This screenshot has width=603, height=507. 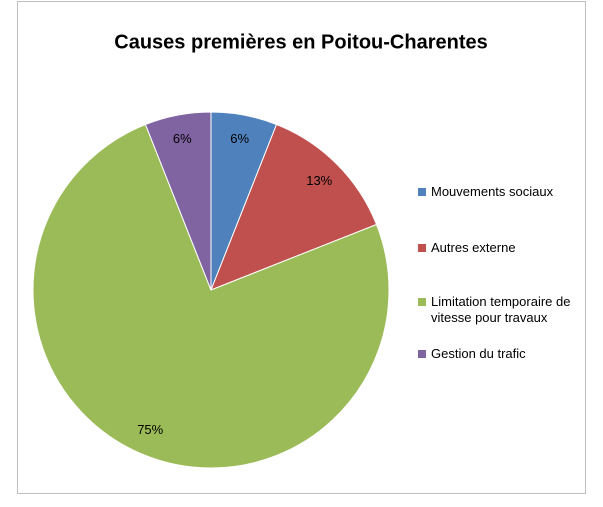 I want to click on legend-label: Autres externe, so click(x=473, y=247).